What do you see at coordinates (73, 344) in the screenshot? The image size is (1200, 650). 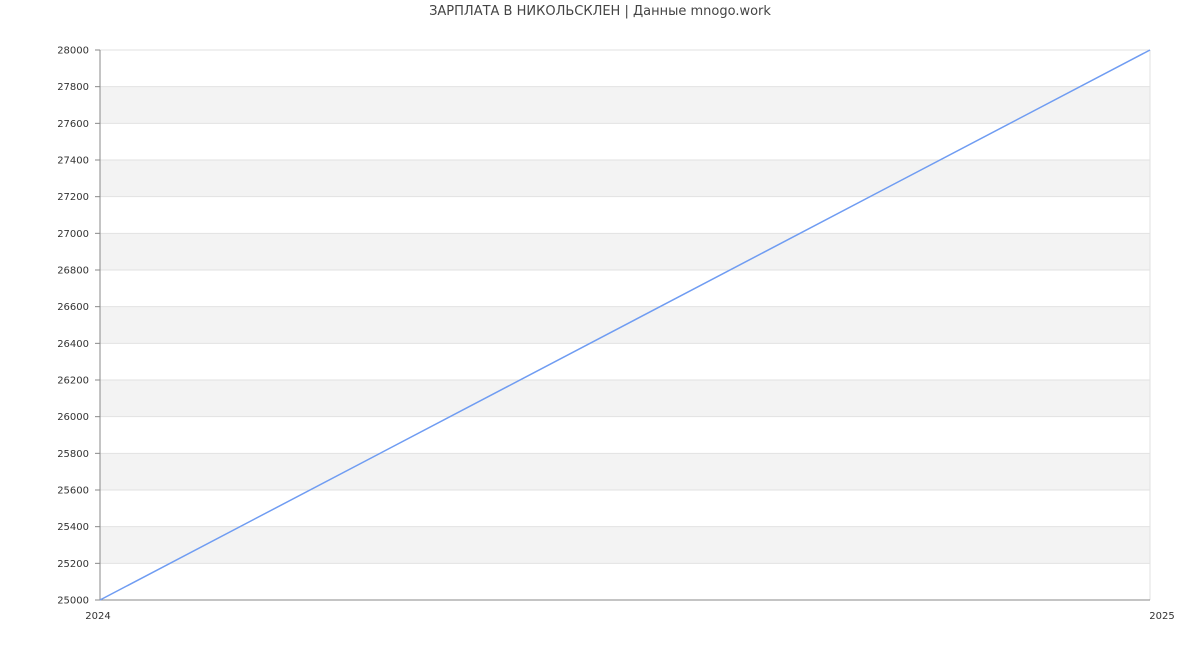 I see `y-tick-label: 26400` at bounding box center [73, 344].